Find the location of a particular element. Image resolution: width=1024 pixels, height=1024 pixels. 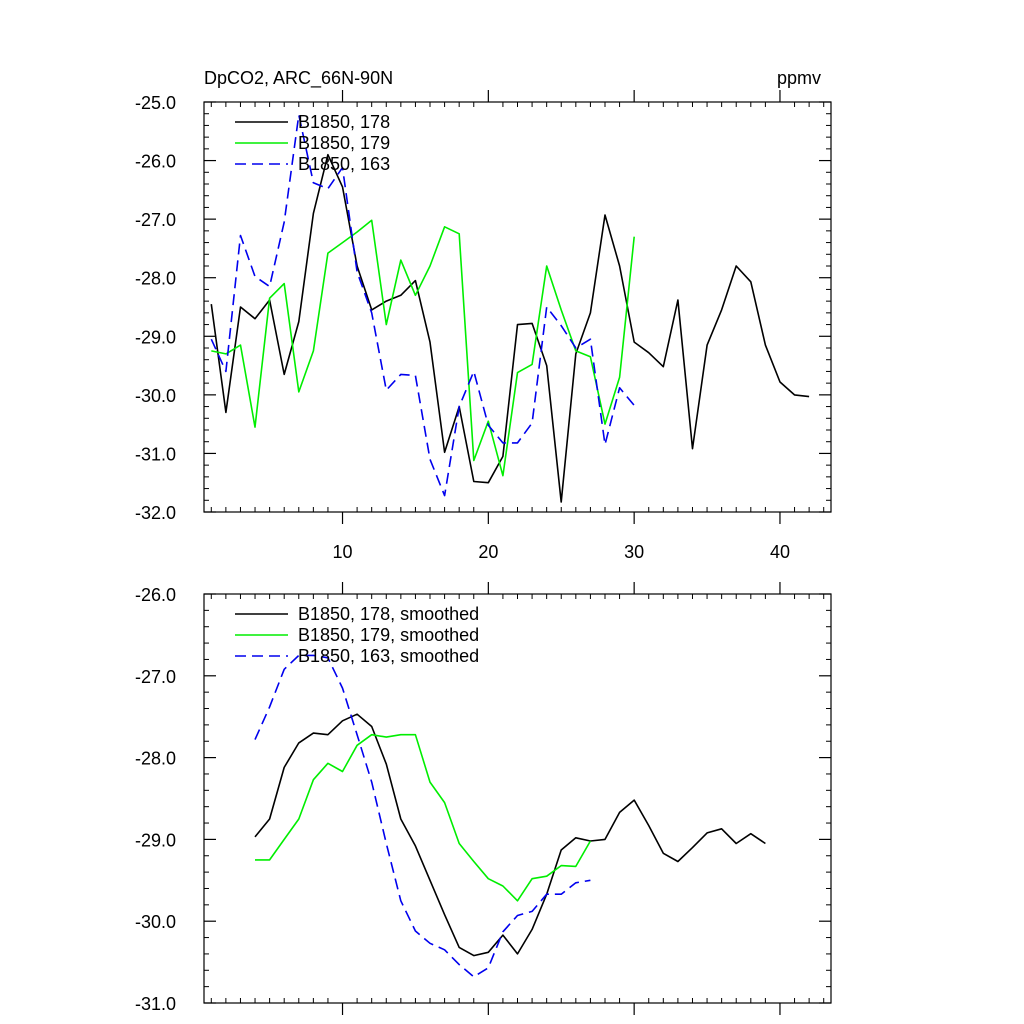

top-y-tick-label: -25.0 is located at coordinates (155, 103).